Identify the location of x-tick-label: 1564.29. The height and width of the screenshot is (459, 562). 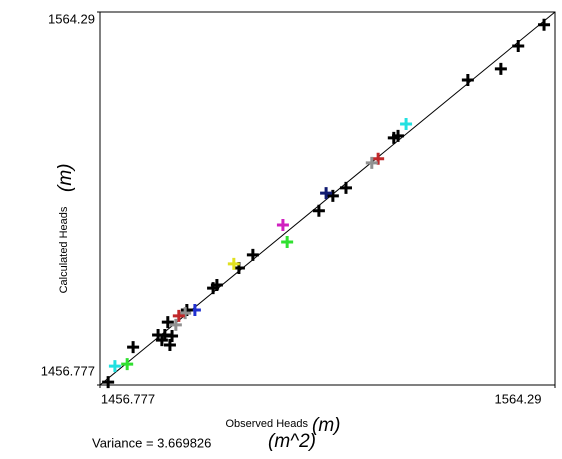
(518, 398).